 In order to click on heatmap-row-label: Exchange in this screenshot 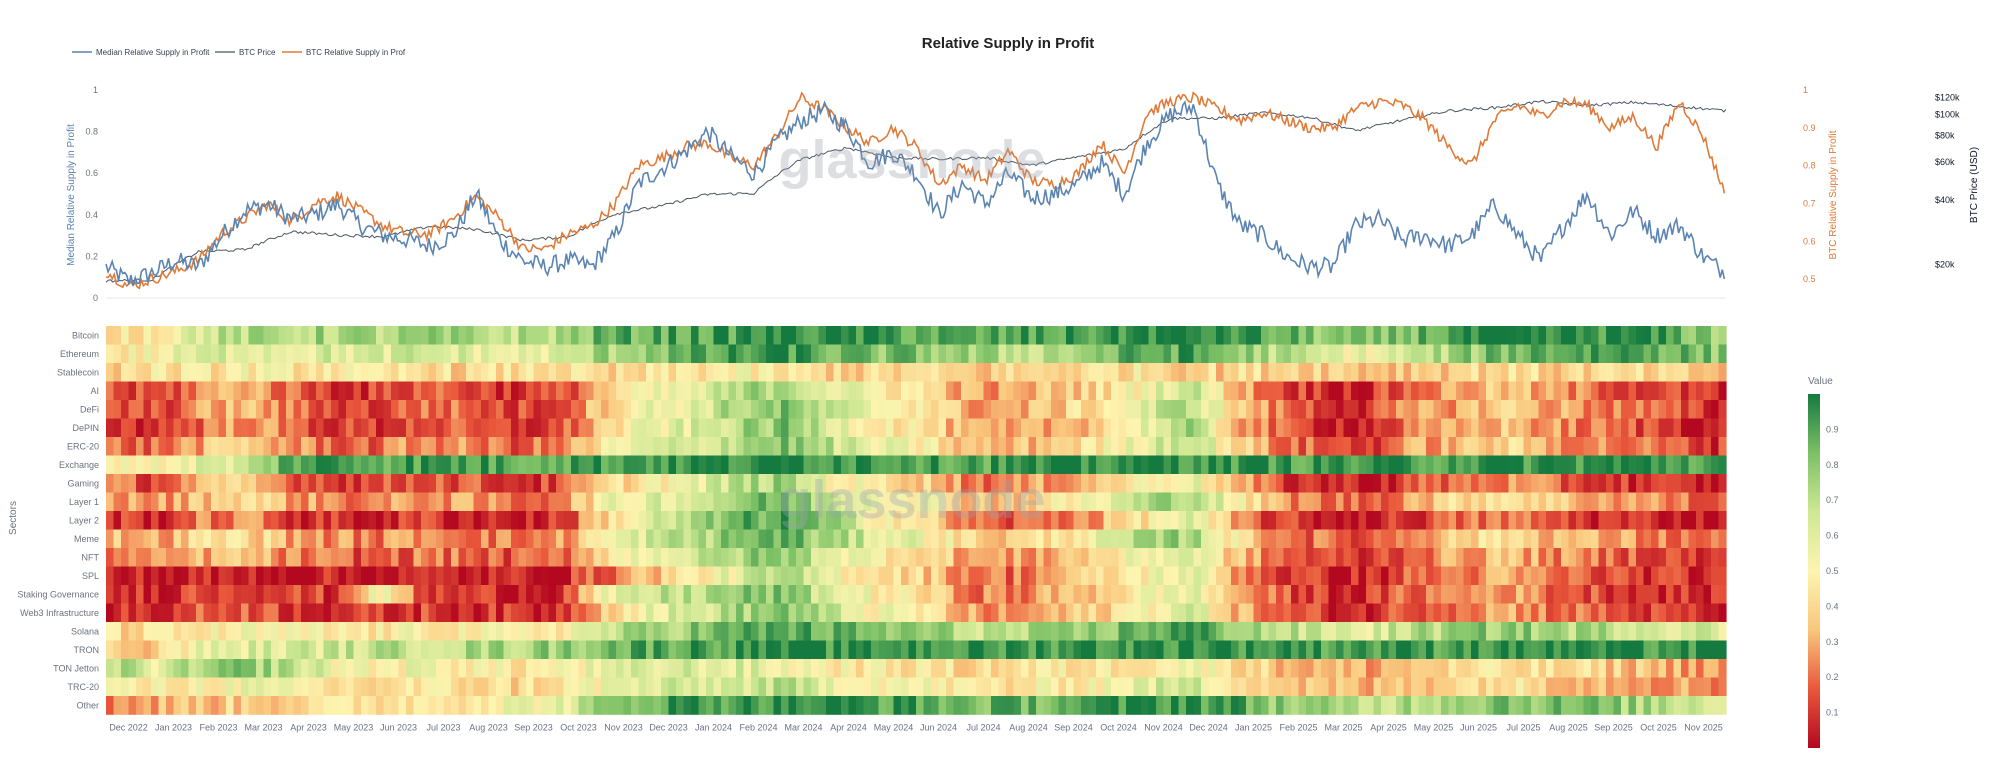, I will do `click(79, 465)`.